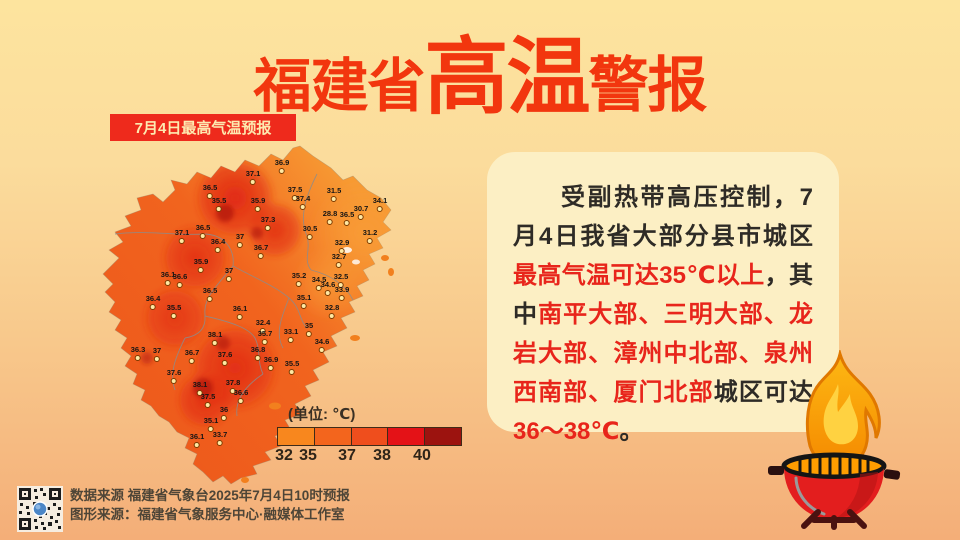  I want to click on title-suffix: 警报, so click(648, 85).